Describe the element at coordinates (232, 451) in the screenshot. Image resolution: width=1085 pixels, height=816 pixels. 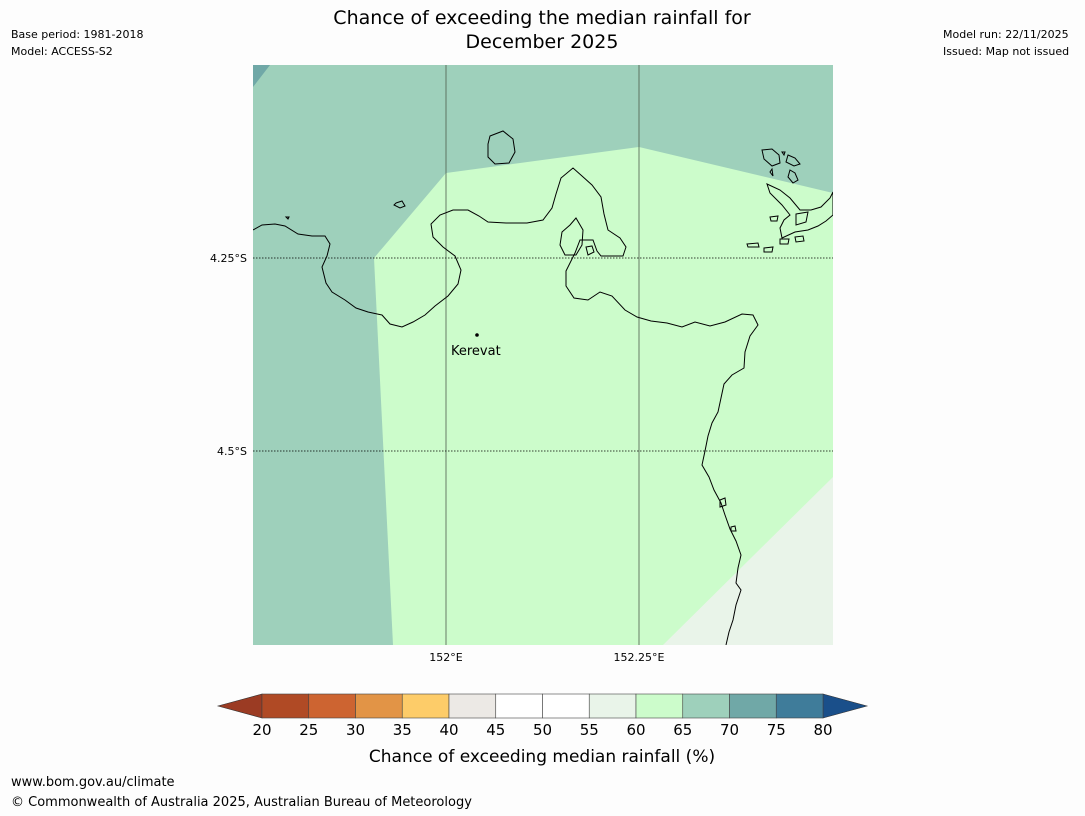
I see `lat-label-4-5: 4.5°S` at that location.